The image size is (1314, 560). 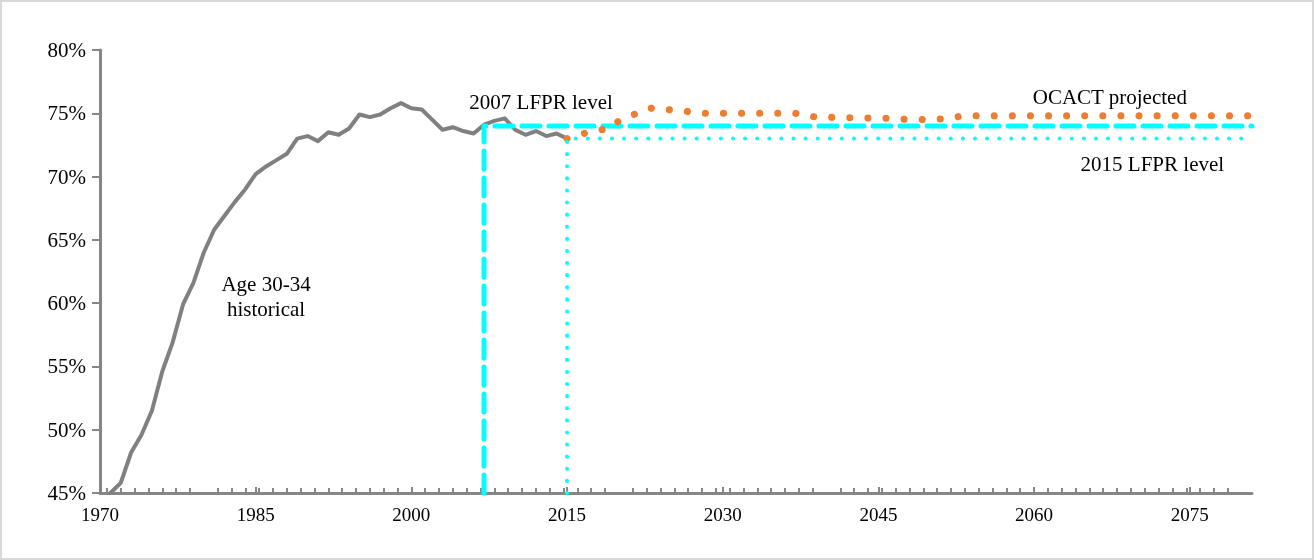 What do you see at coordinates (66, 113) in the screenshot?
I see `y-tick-label: 75%` at bounding box center [66, 113].